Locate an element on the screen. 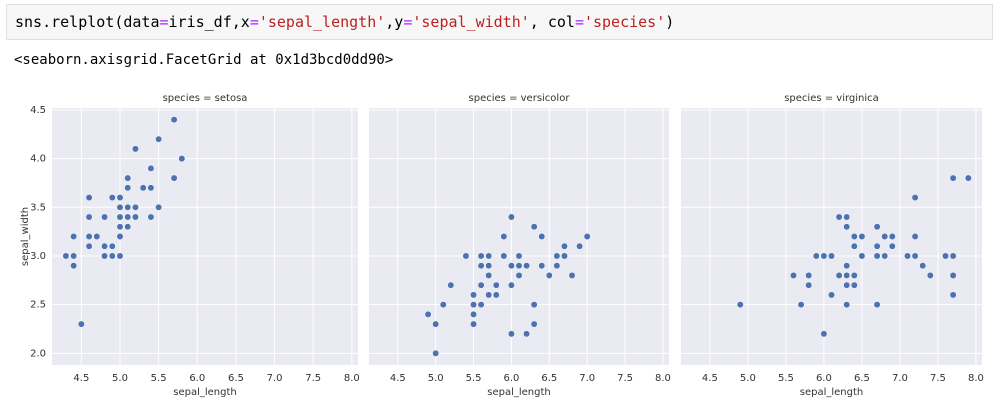 The height and width of the screenshot is (417, 1003). panel-title: species = versicolor is located at coordinates (520, 98).